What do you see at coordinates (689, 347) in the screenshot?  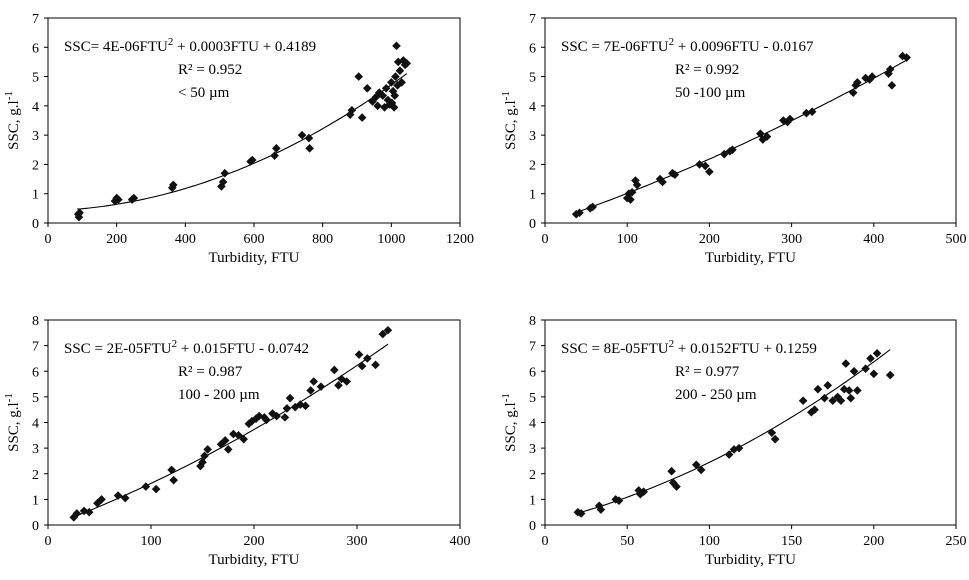 I see `equation-label: SSC = 8E-05FTU2 + 0.0152FTU + 0.1259` at bounding box center [689, 347].